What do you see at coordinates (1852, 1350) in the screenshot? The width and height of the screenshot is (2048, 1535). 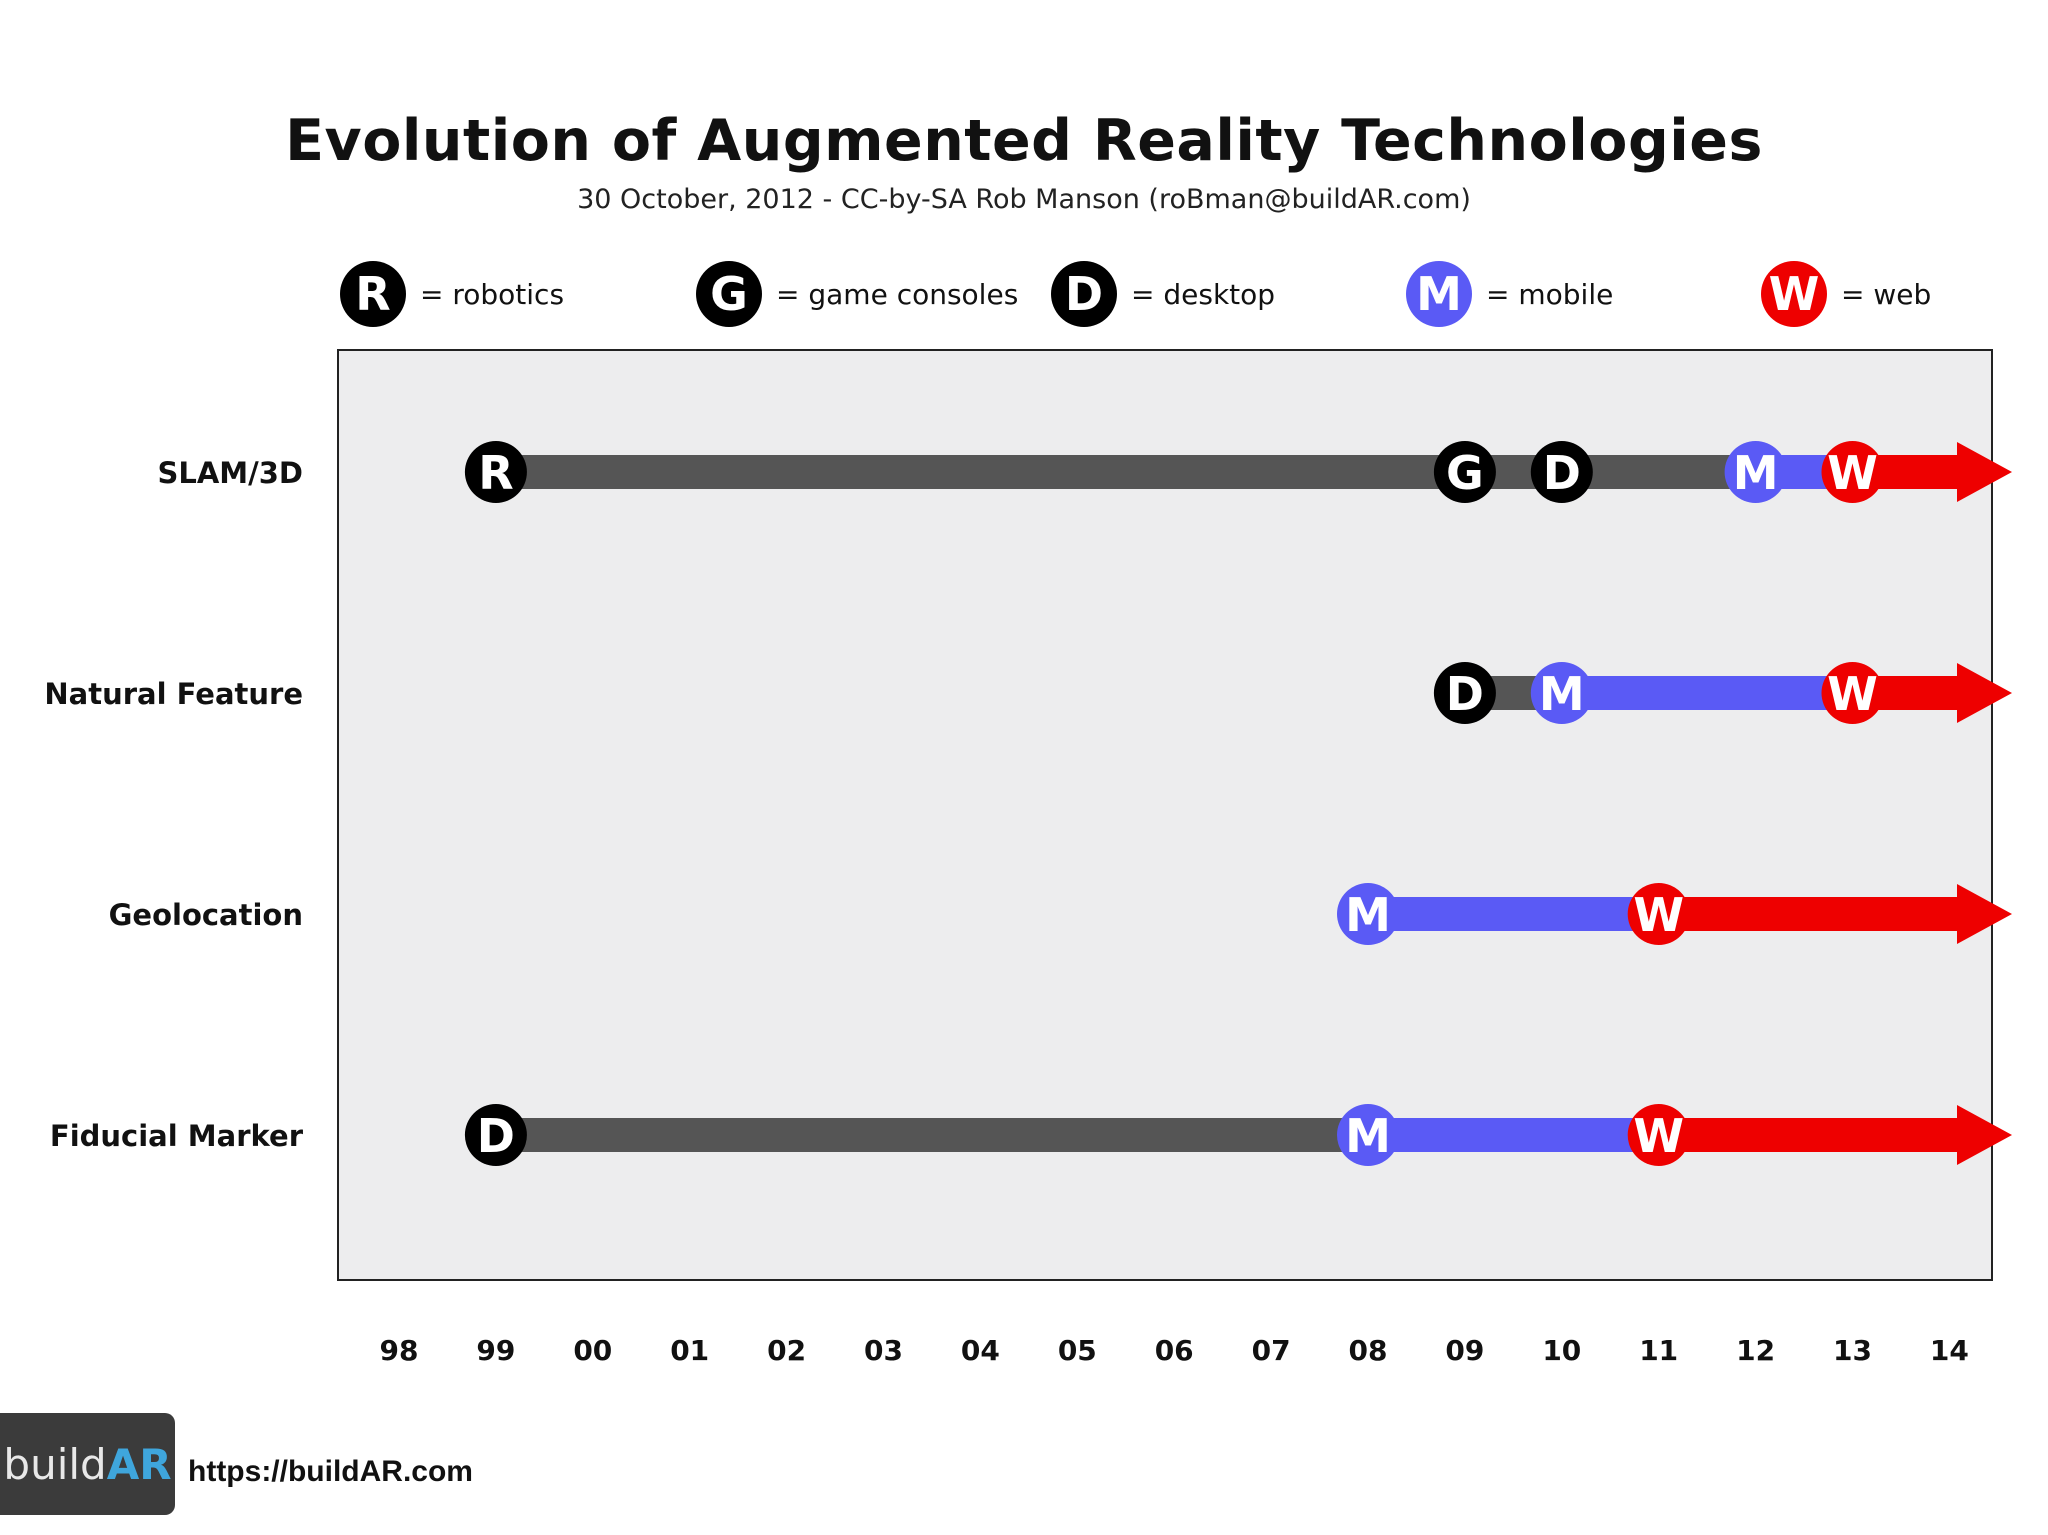 I see `x-tick-label: 13` at bounding box center [1852, 1350].